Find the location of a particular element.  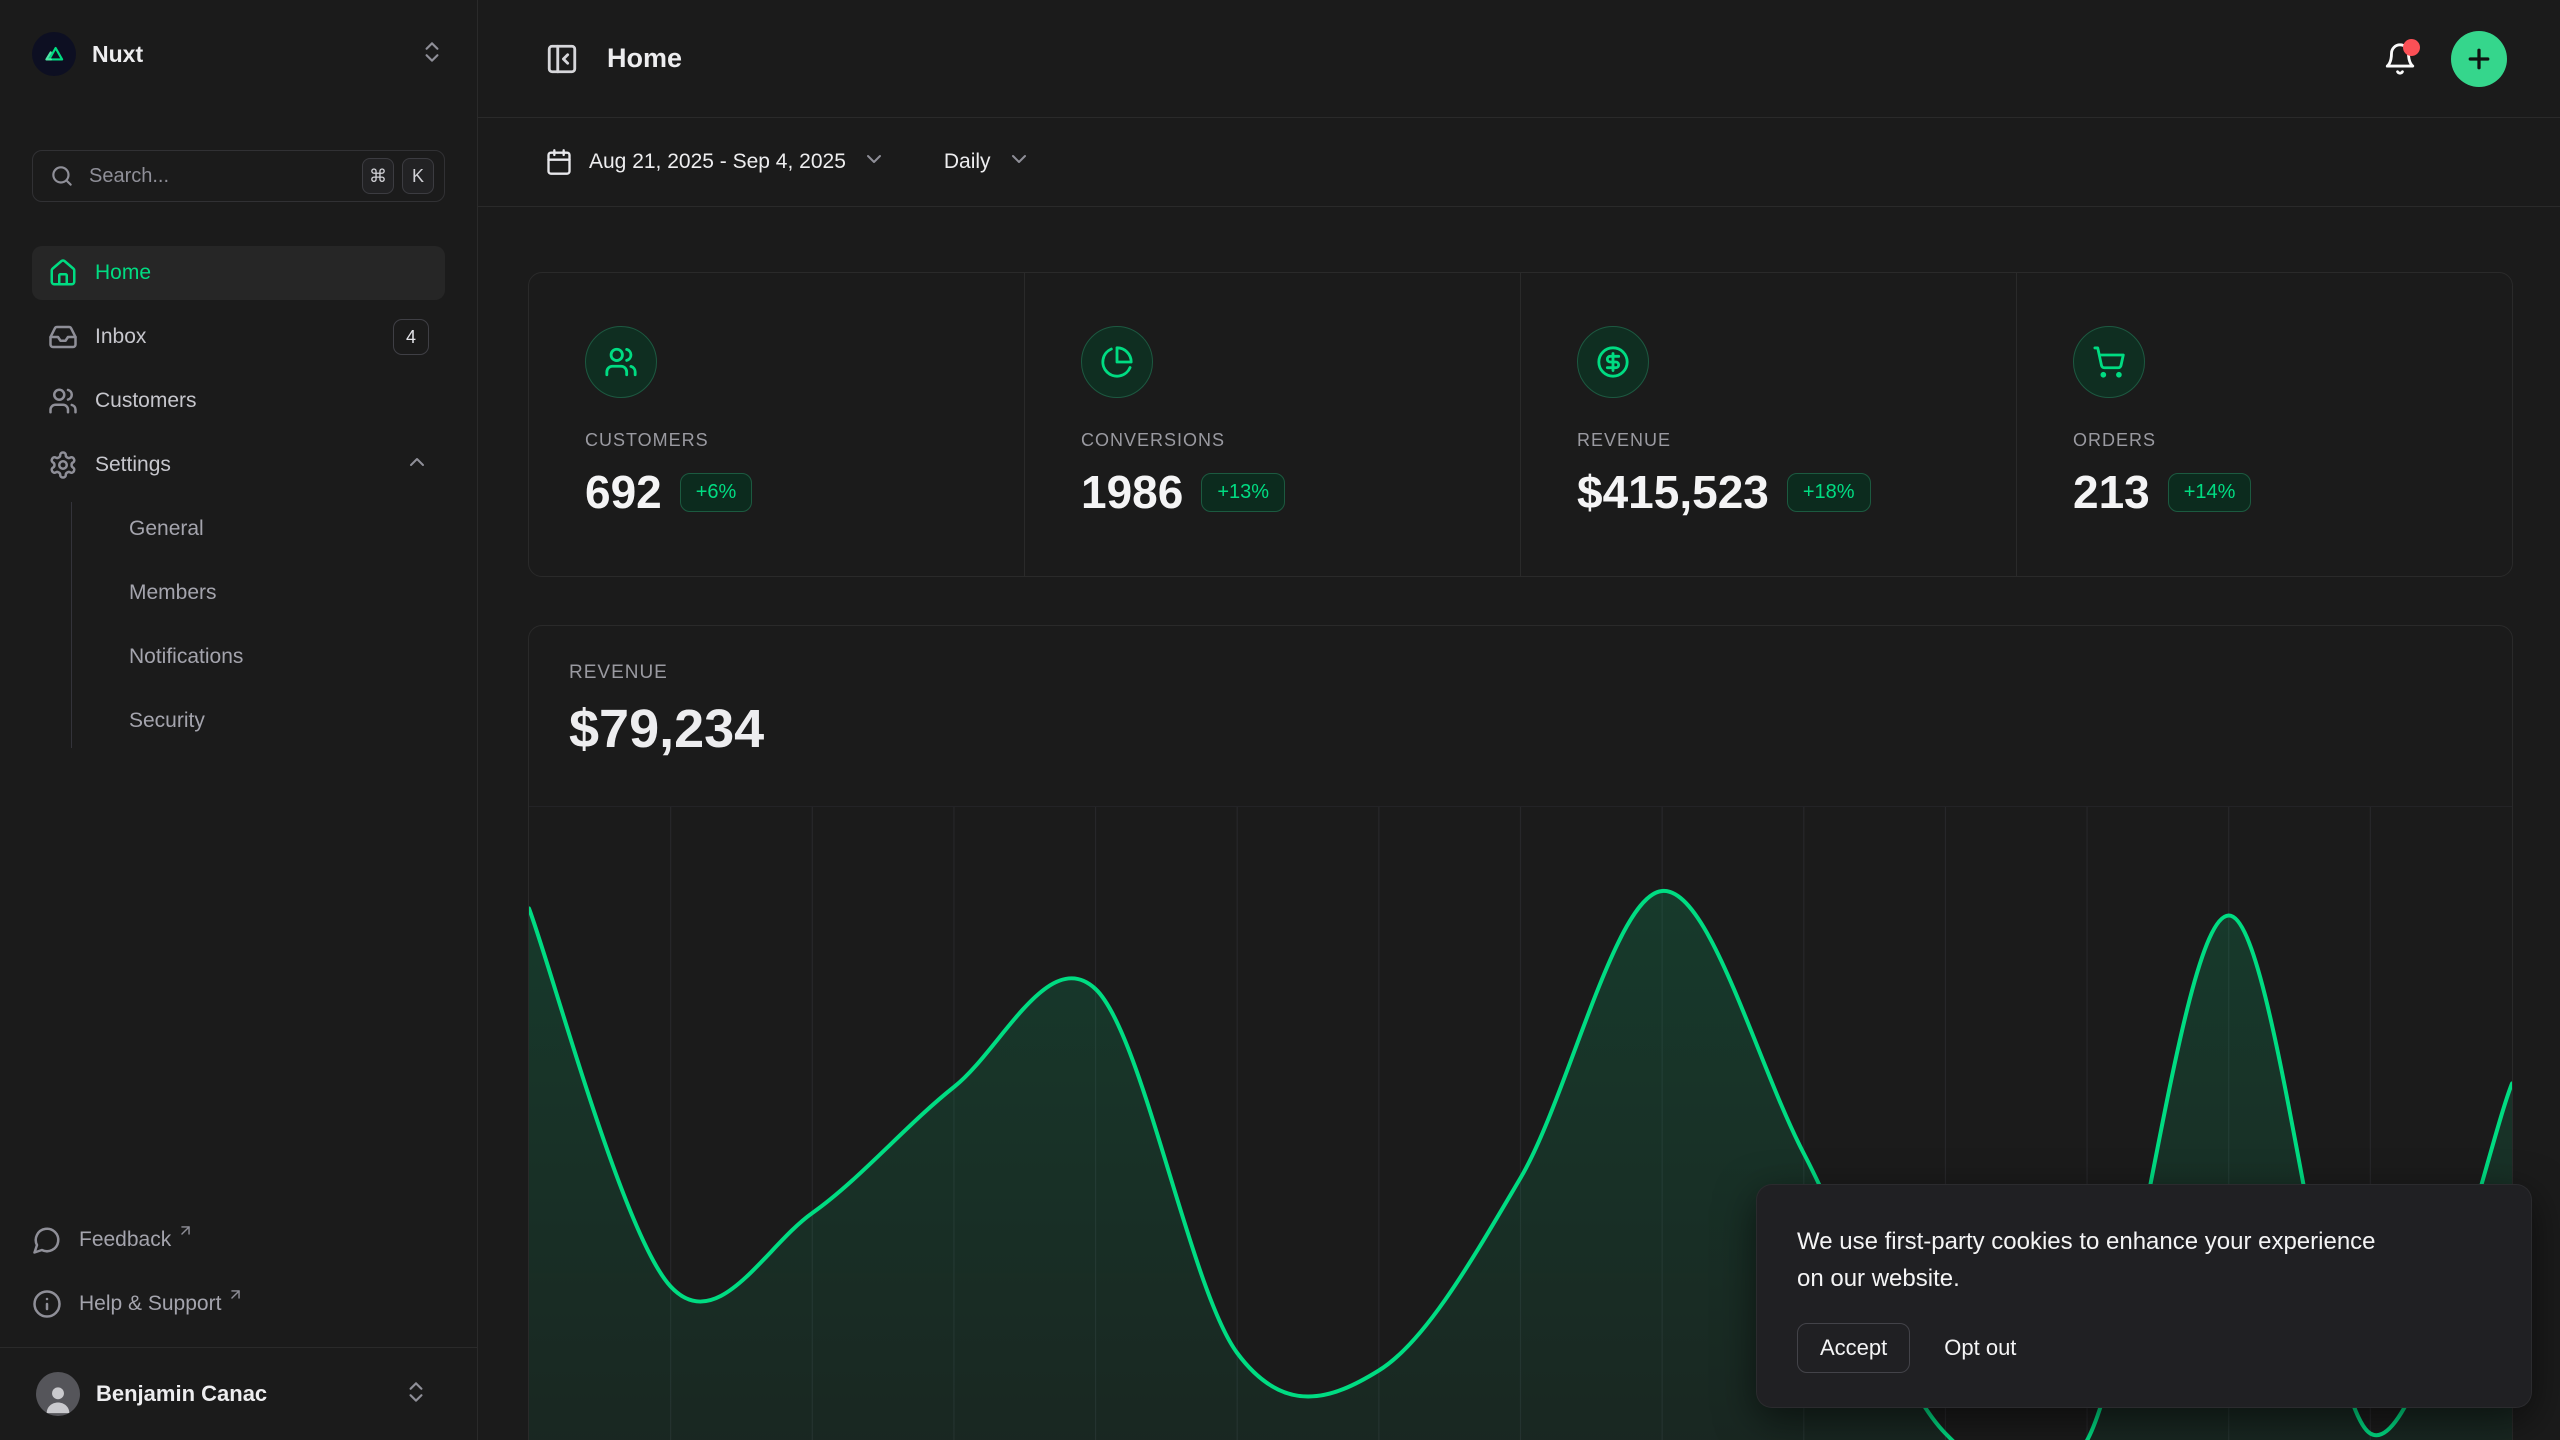

date-range-value: Aug 21, 2025 - Sep 4, 2025 is located at coordinates (717, 161).